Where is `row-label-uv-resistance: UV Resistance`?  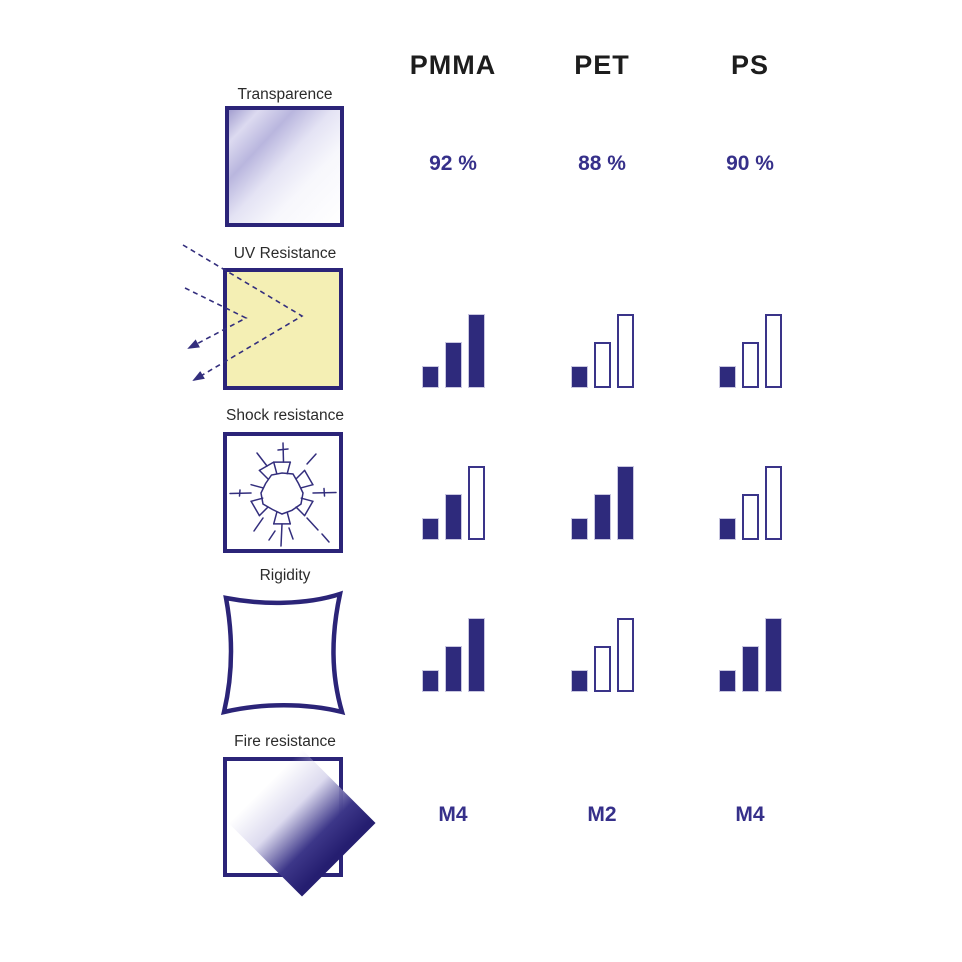 row-label-uv-resistance: UV Resistance is located at coordinates (285, 253).